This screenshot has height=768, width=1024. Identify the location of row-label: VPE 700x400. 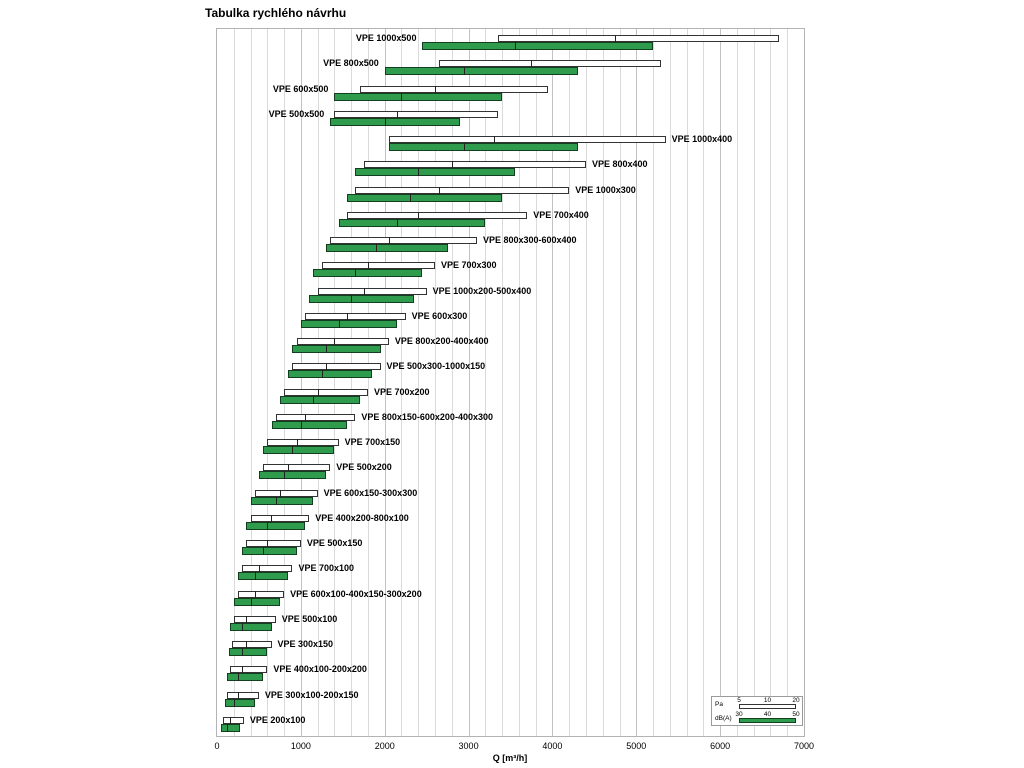
(561, 214).